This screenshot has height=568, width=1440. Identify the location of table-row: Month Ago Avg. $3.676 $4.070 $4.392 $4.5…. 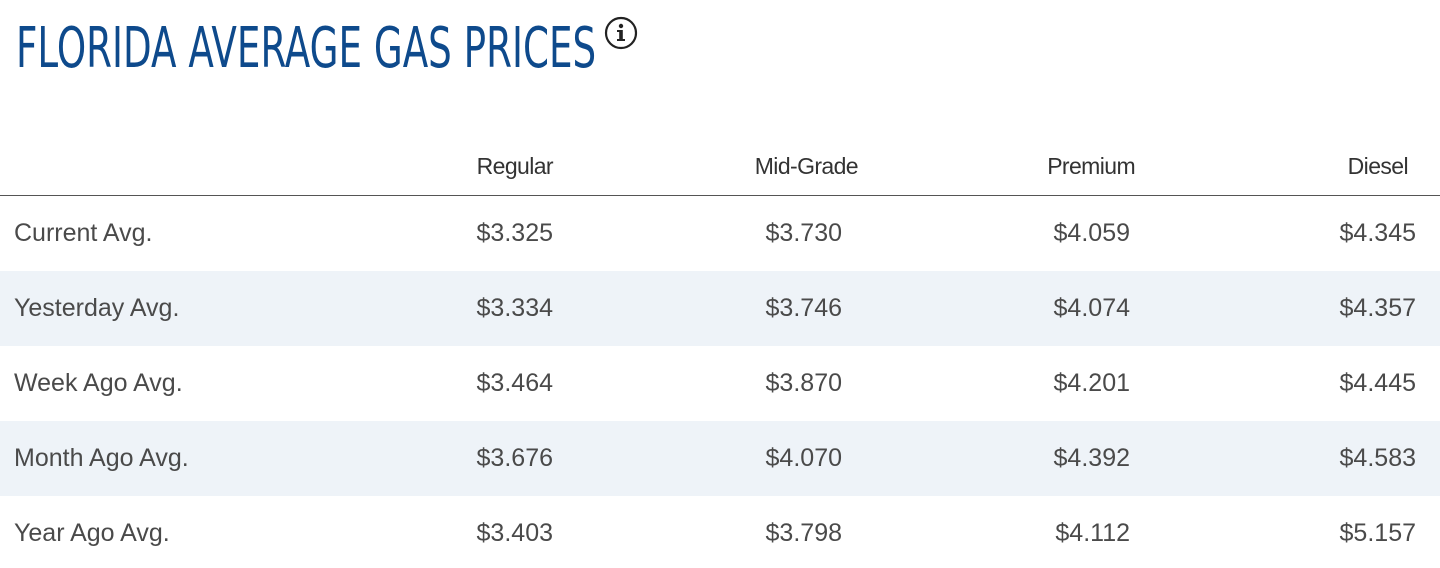
(720, 458).